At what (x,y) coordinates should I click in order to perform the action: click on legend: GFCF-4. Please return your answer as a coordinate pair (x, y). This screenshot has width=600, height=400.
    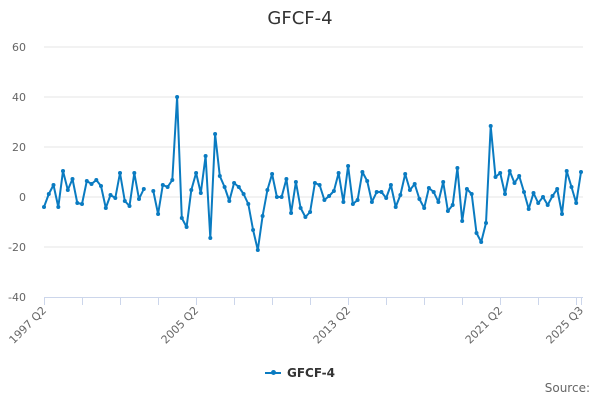
    Looking at the image, I should click on (300, 373).